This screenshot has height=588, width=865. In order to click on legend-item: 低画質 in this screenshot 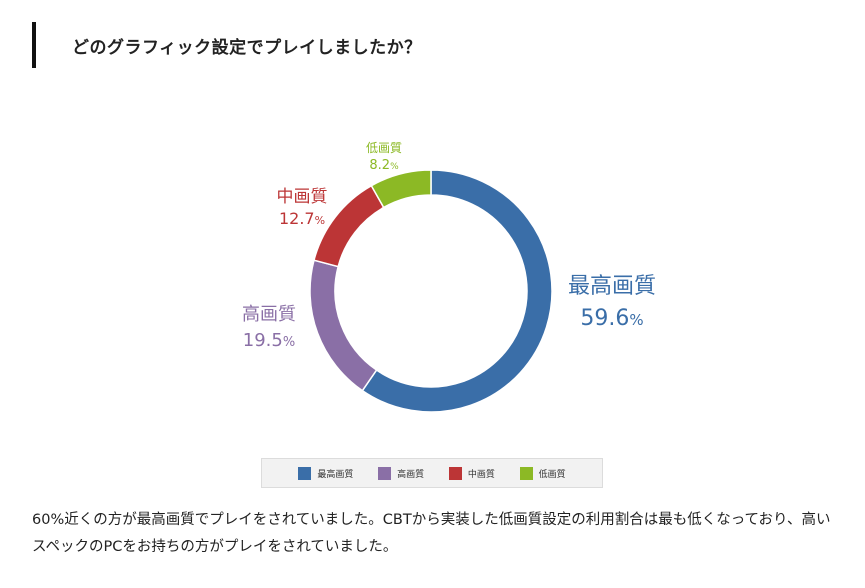, I will do `click(542, 473)`.